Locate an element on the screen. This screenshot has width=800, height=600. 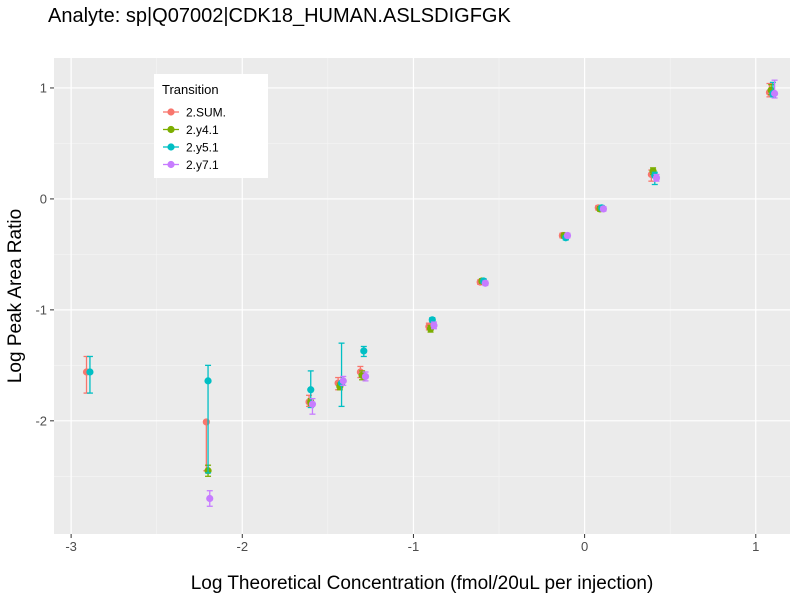
y-tick-label: -2 is located at coordinates (41, 420).